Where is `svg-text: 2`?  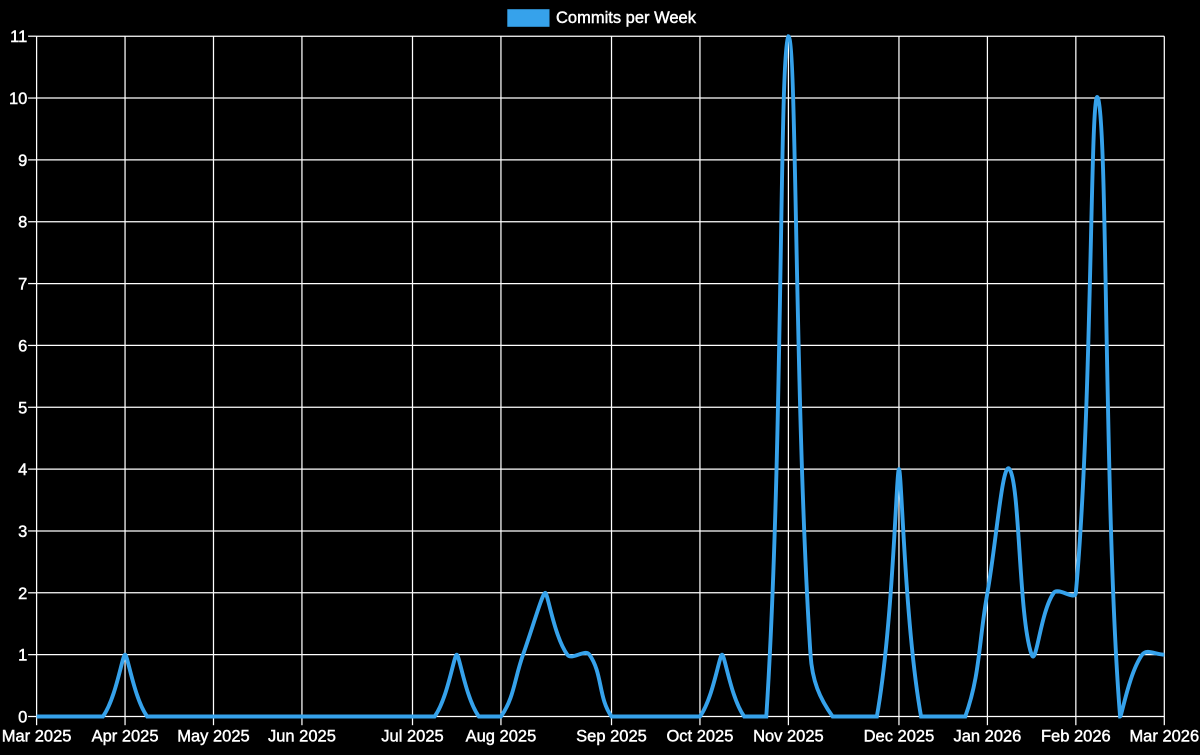 svg-text: 2 is located at coordinates (22, 594).